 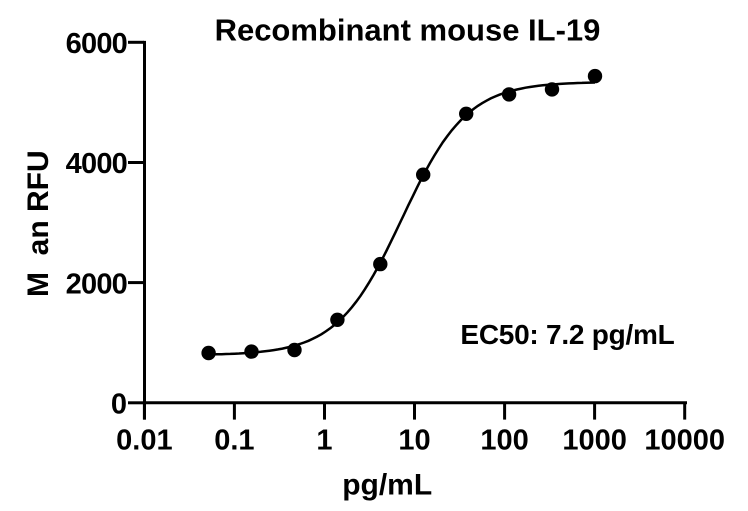 What do you see at coordinates (414, 441) in the screenshot?
I see `svg-text: 10` at bounding box center [414, 441].